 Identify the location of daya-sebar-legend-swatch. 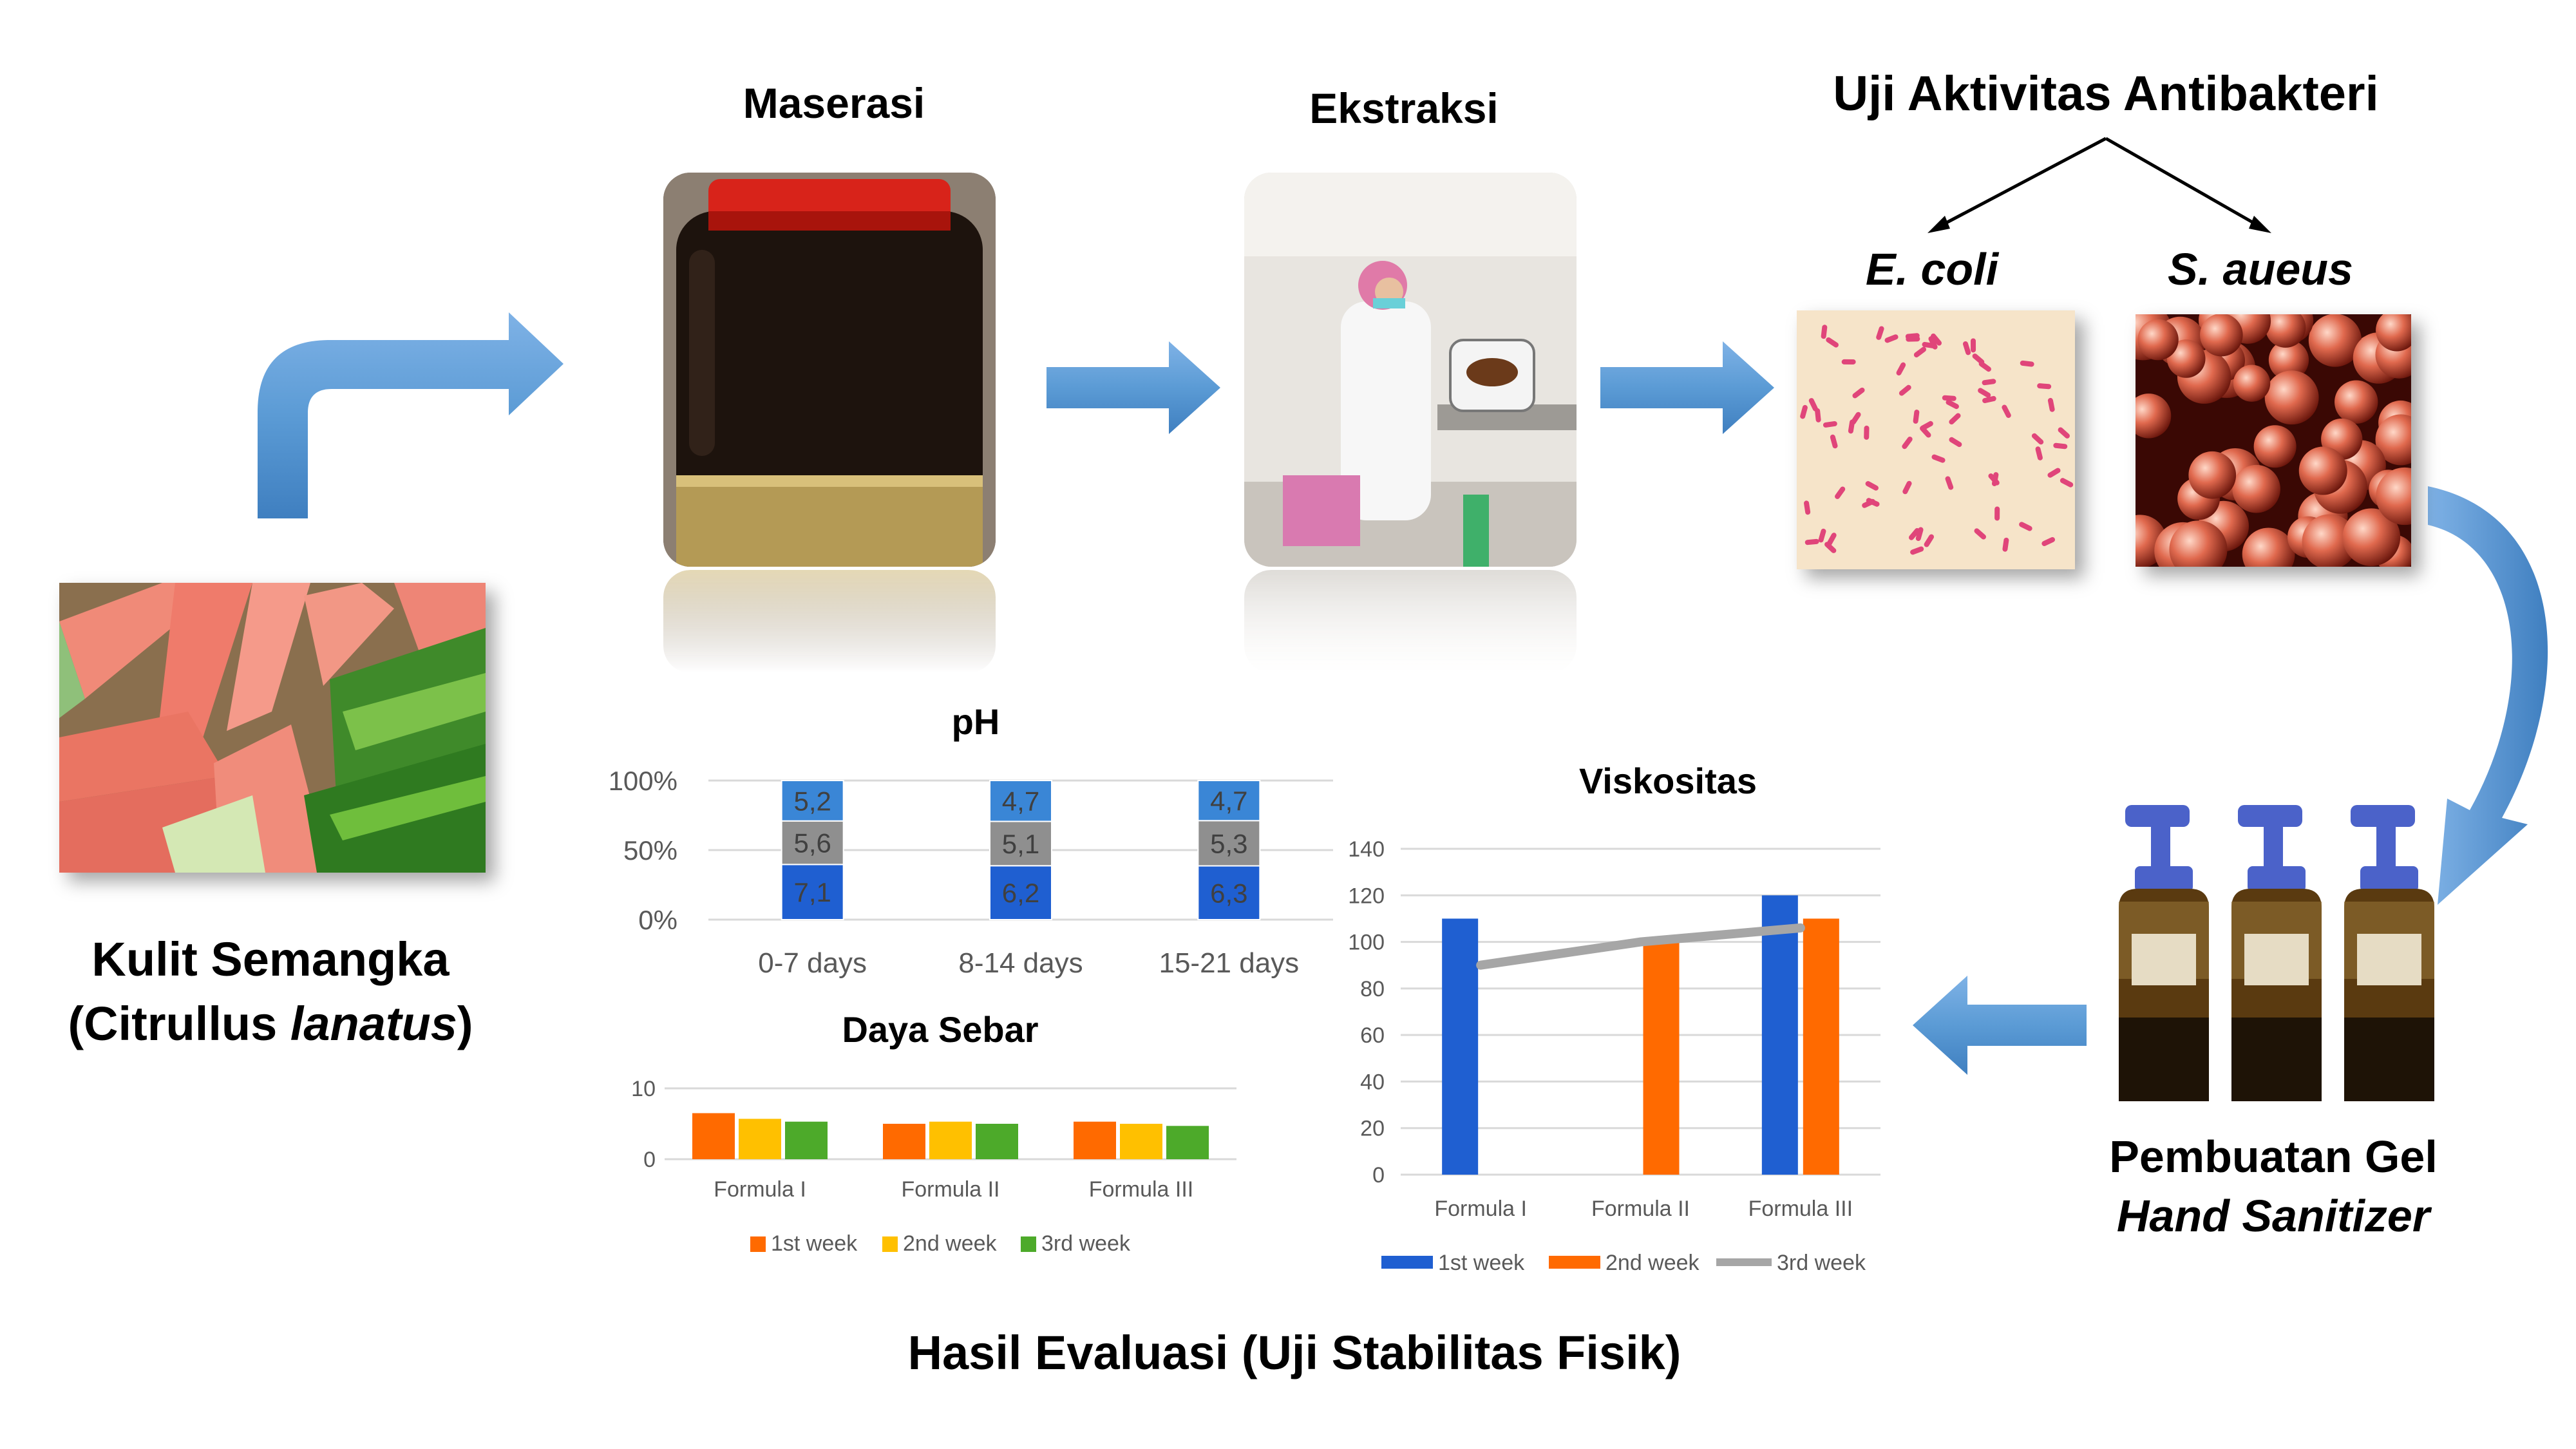
(890, 1244).